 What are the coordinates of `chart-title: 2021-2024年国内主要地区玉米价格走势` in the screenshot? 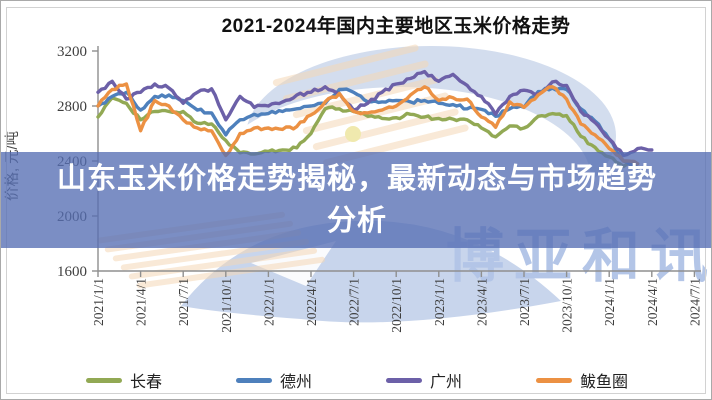 It's located at (396, 26).